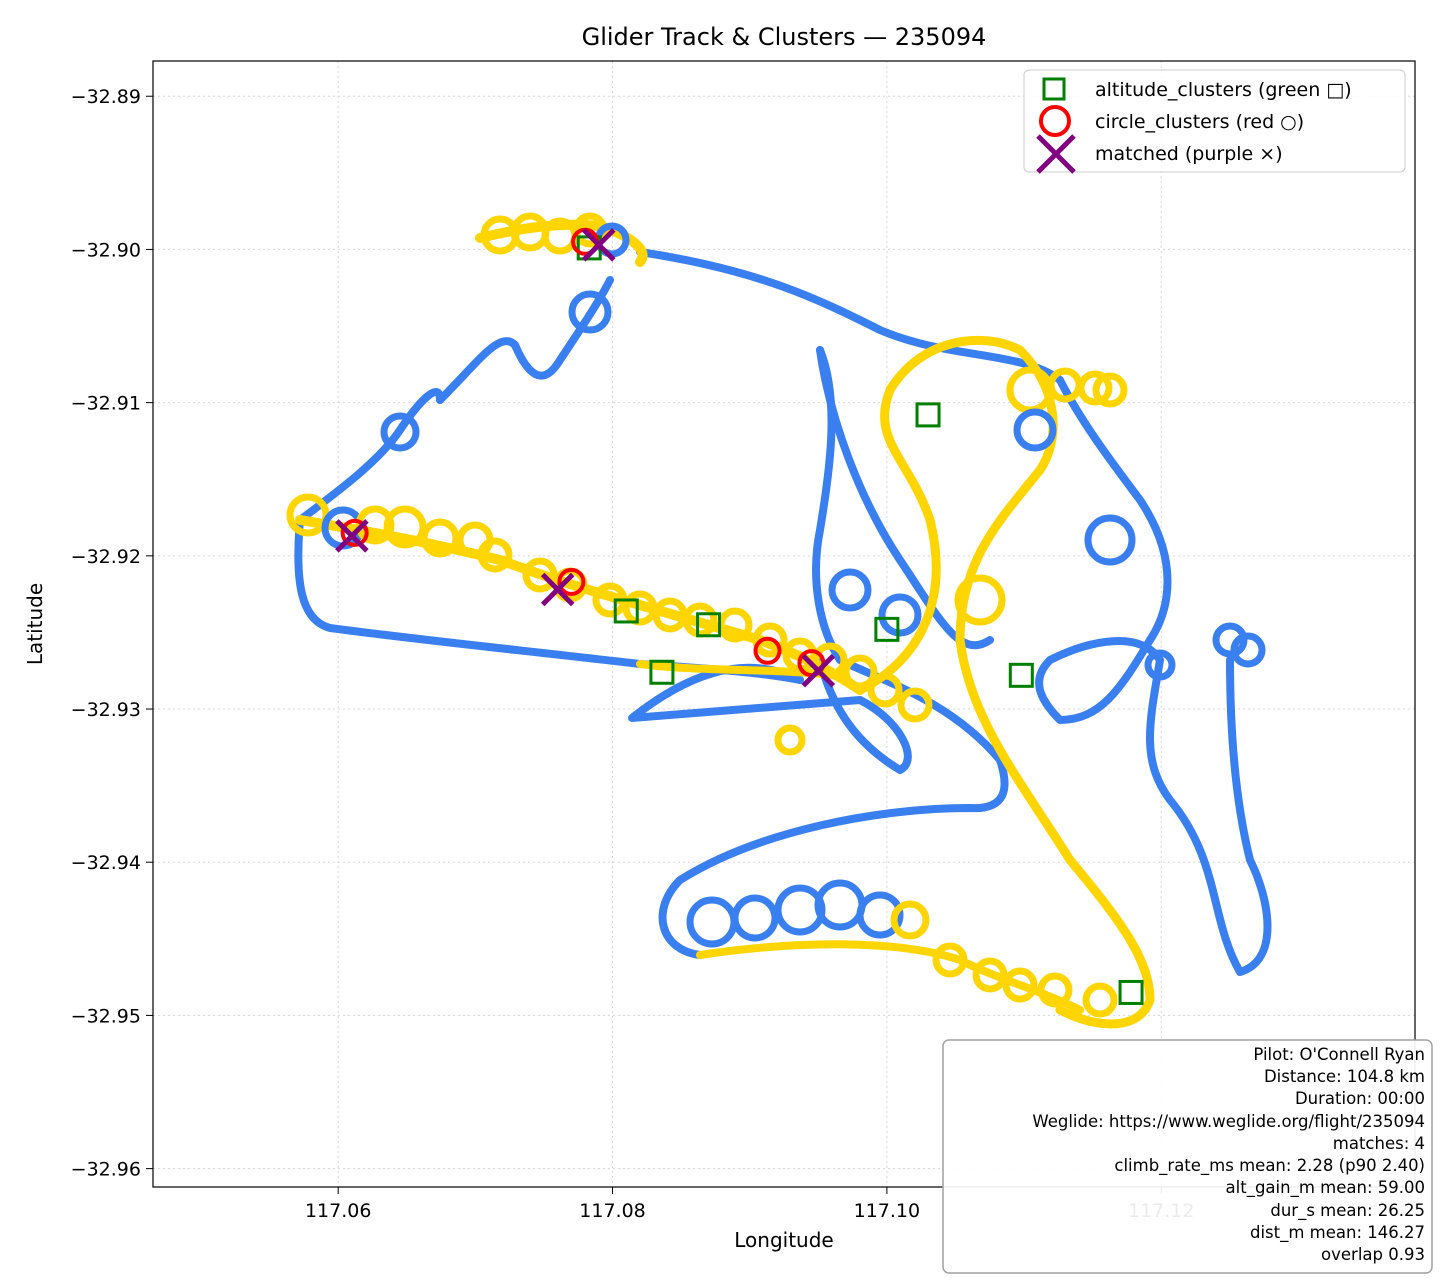 This screenshot has width=1440, height=1280. Describe the element at coordinates (370, 456) in the screenshot. I see `track-segment-cruise-west` at that location.